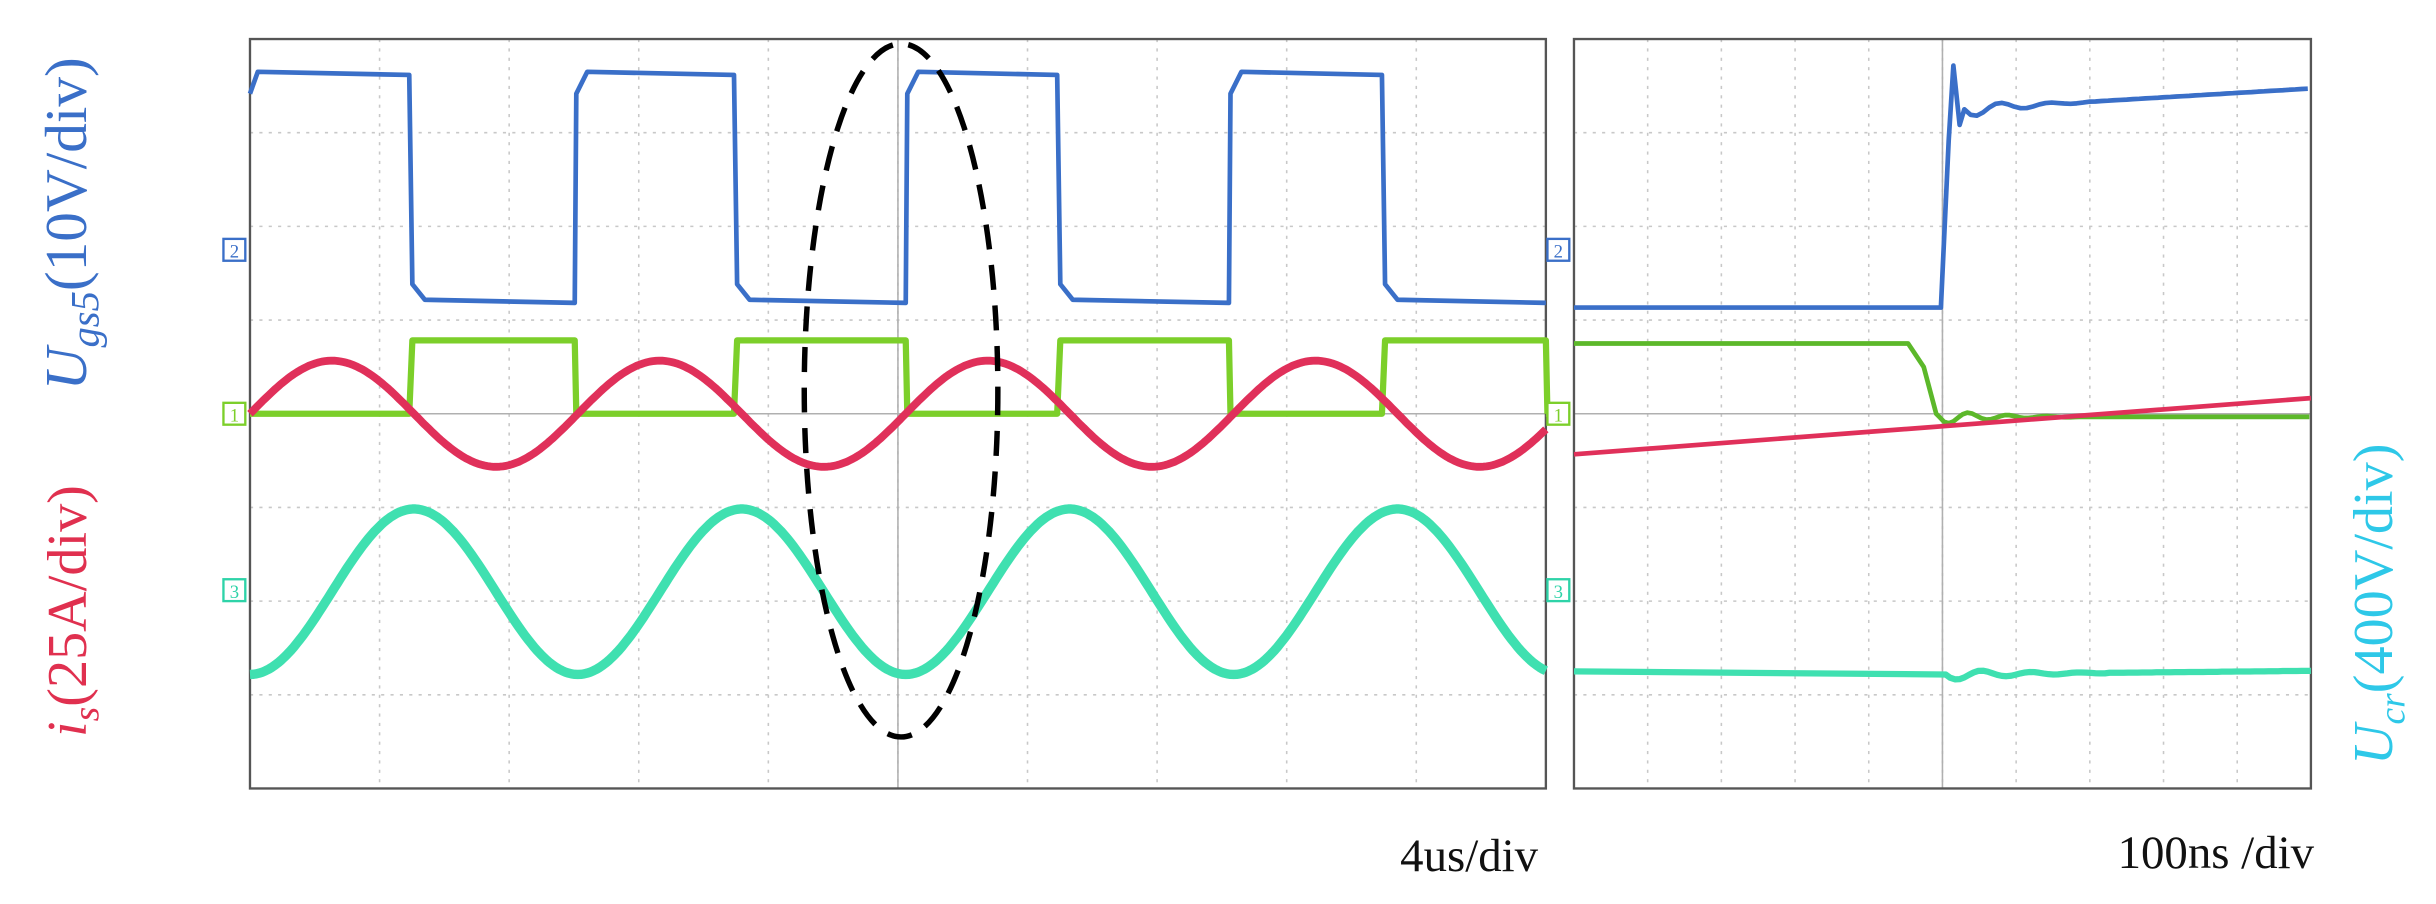 Image resolution: width=2436 pixels, height=904 pixels. I want to click on current-label: is(25A/div), so click(72, 611).